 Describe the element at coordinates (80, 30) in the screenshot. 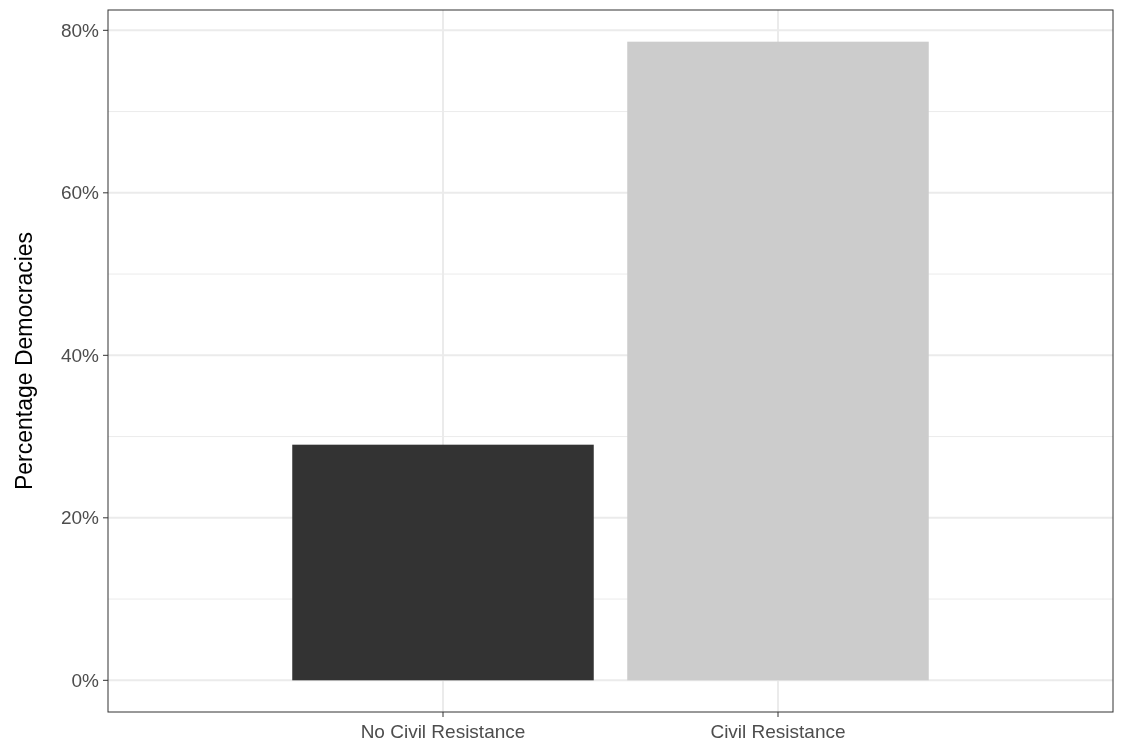

I see `y-tick-label: 80%` at that location.